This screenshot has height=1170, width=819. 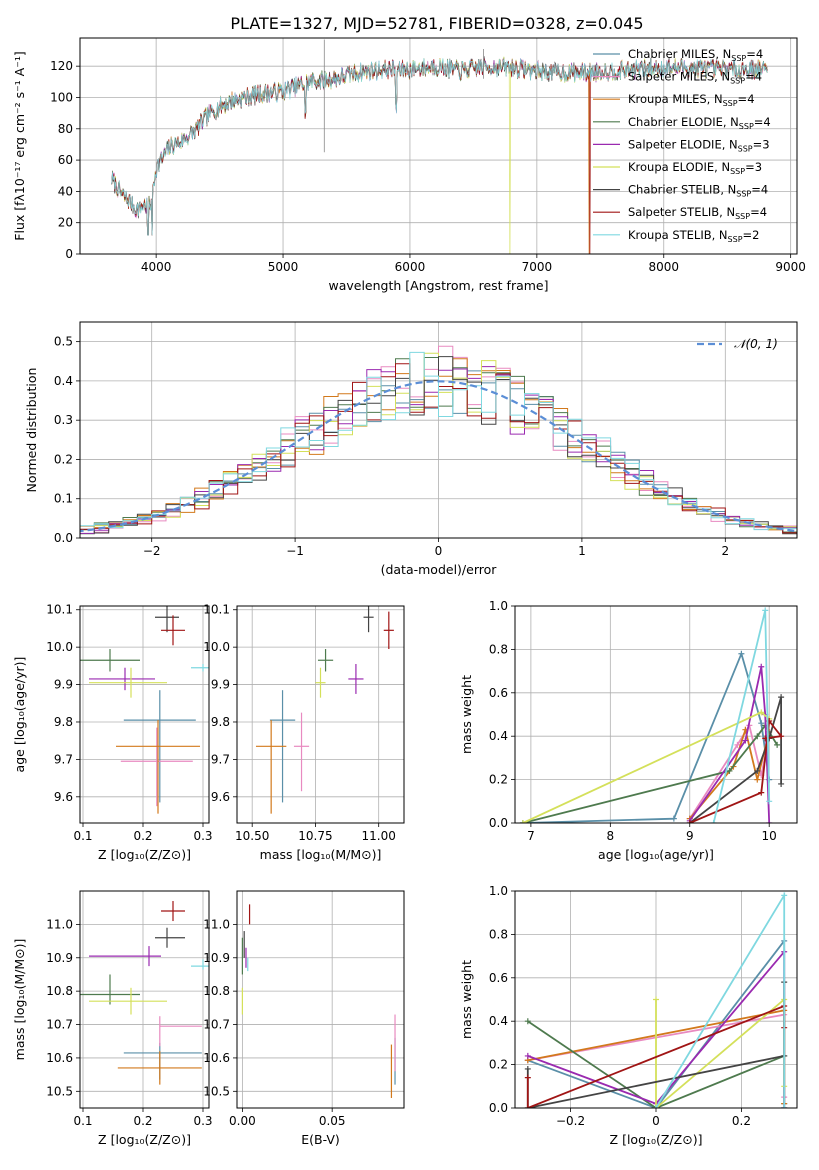 What do you see at coordinates (663, 267) in the screenshot?
I see `x-tick-label: 8000` at bounding box center [663, 267].